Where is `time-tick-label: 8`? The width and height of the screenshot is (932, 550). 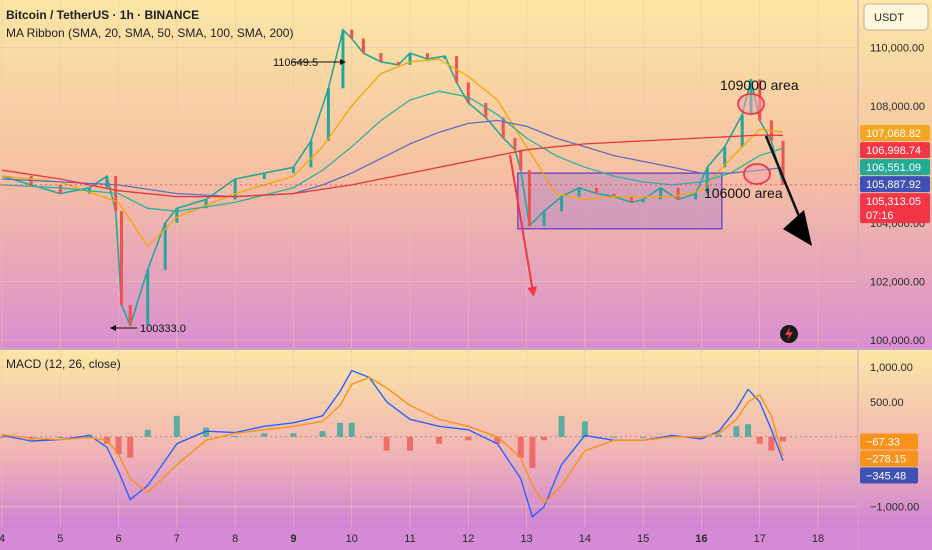
time-tick-label: 8 is located at coordinates (235, 539).